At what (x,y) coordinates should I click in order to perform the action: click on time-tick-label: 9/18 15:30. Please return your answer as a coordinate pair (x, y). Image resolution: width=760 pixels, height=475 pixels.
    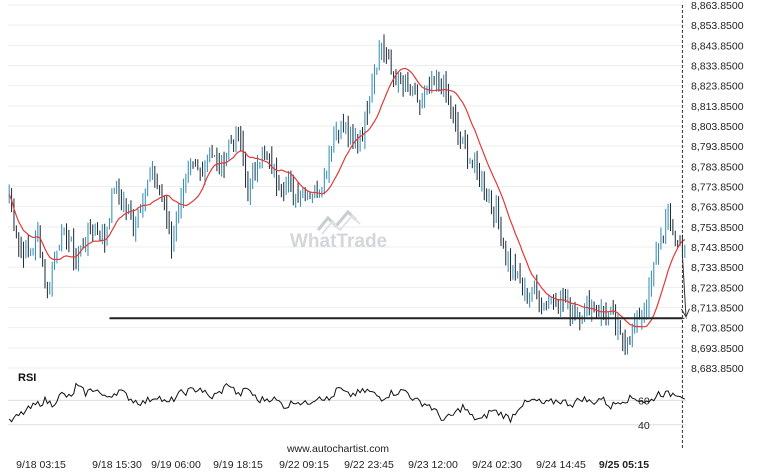
    Looking at the image, I should click on (117, 465).